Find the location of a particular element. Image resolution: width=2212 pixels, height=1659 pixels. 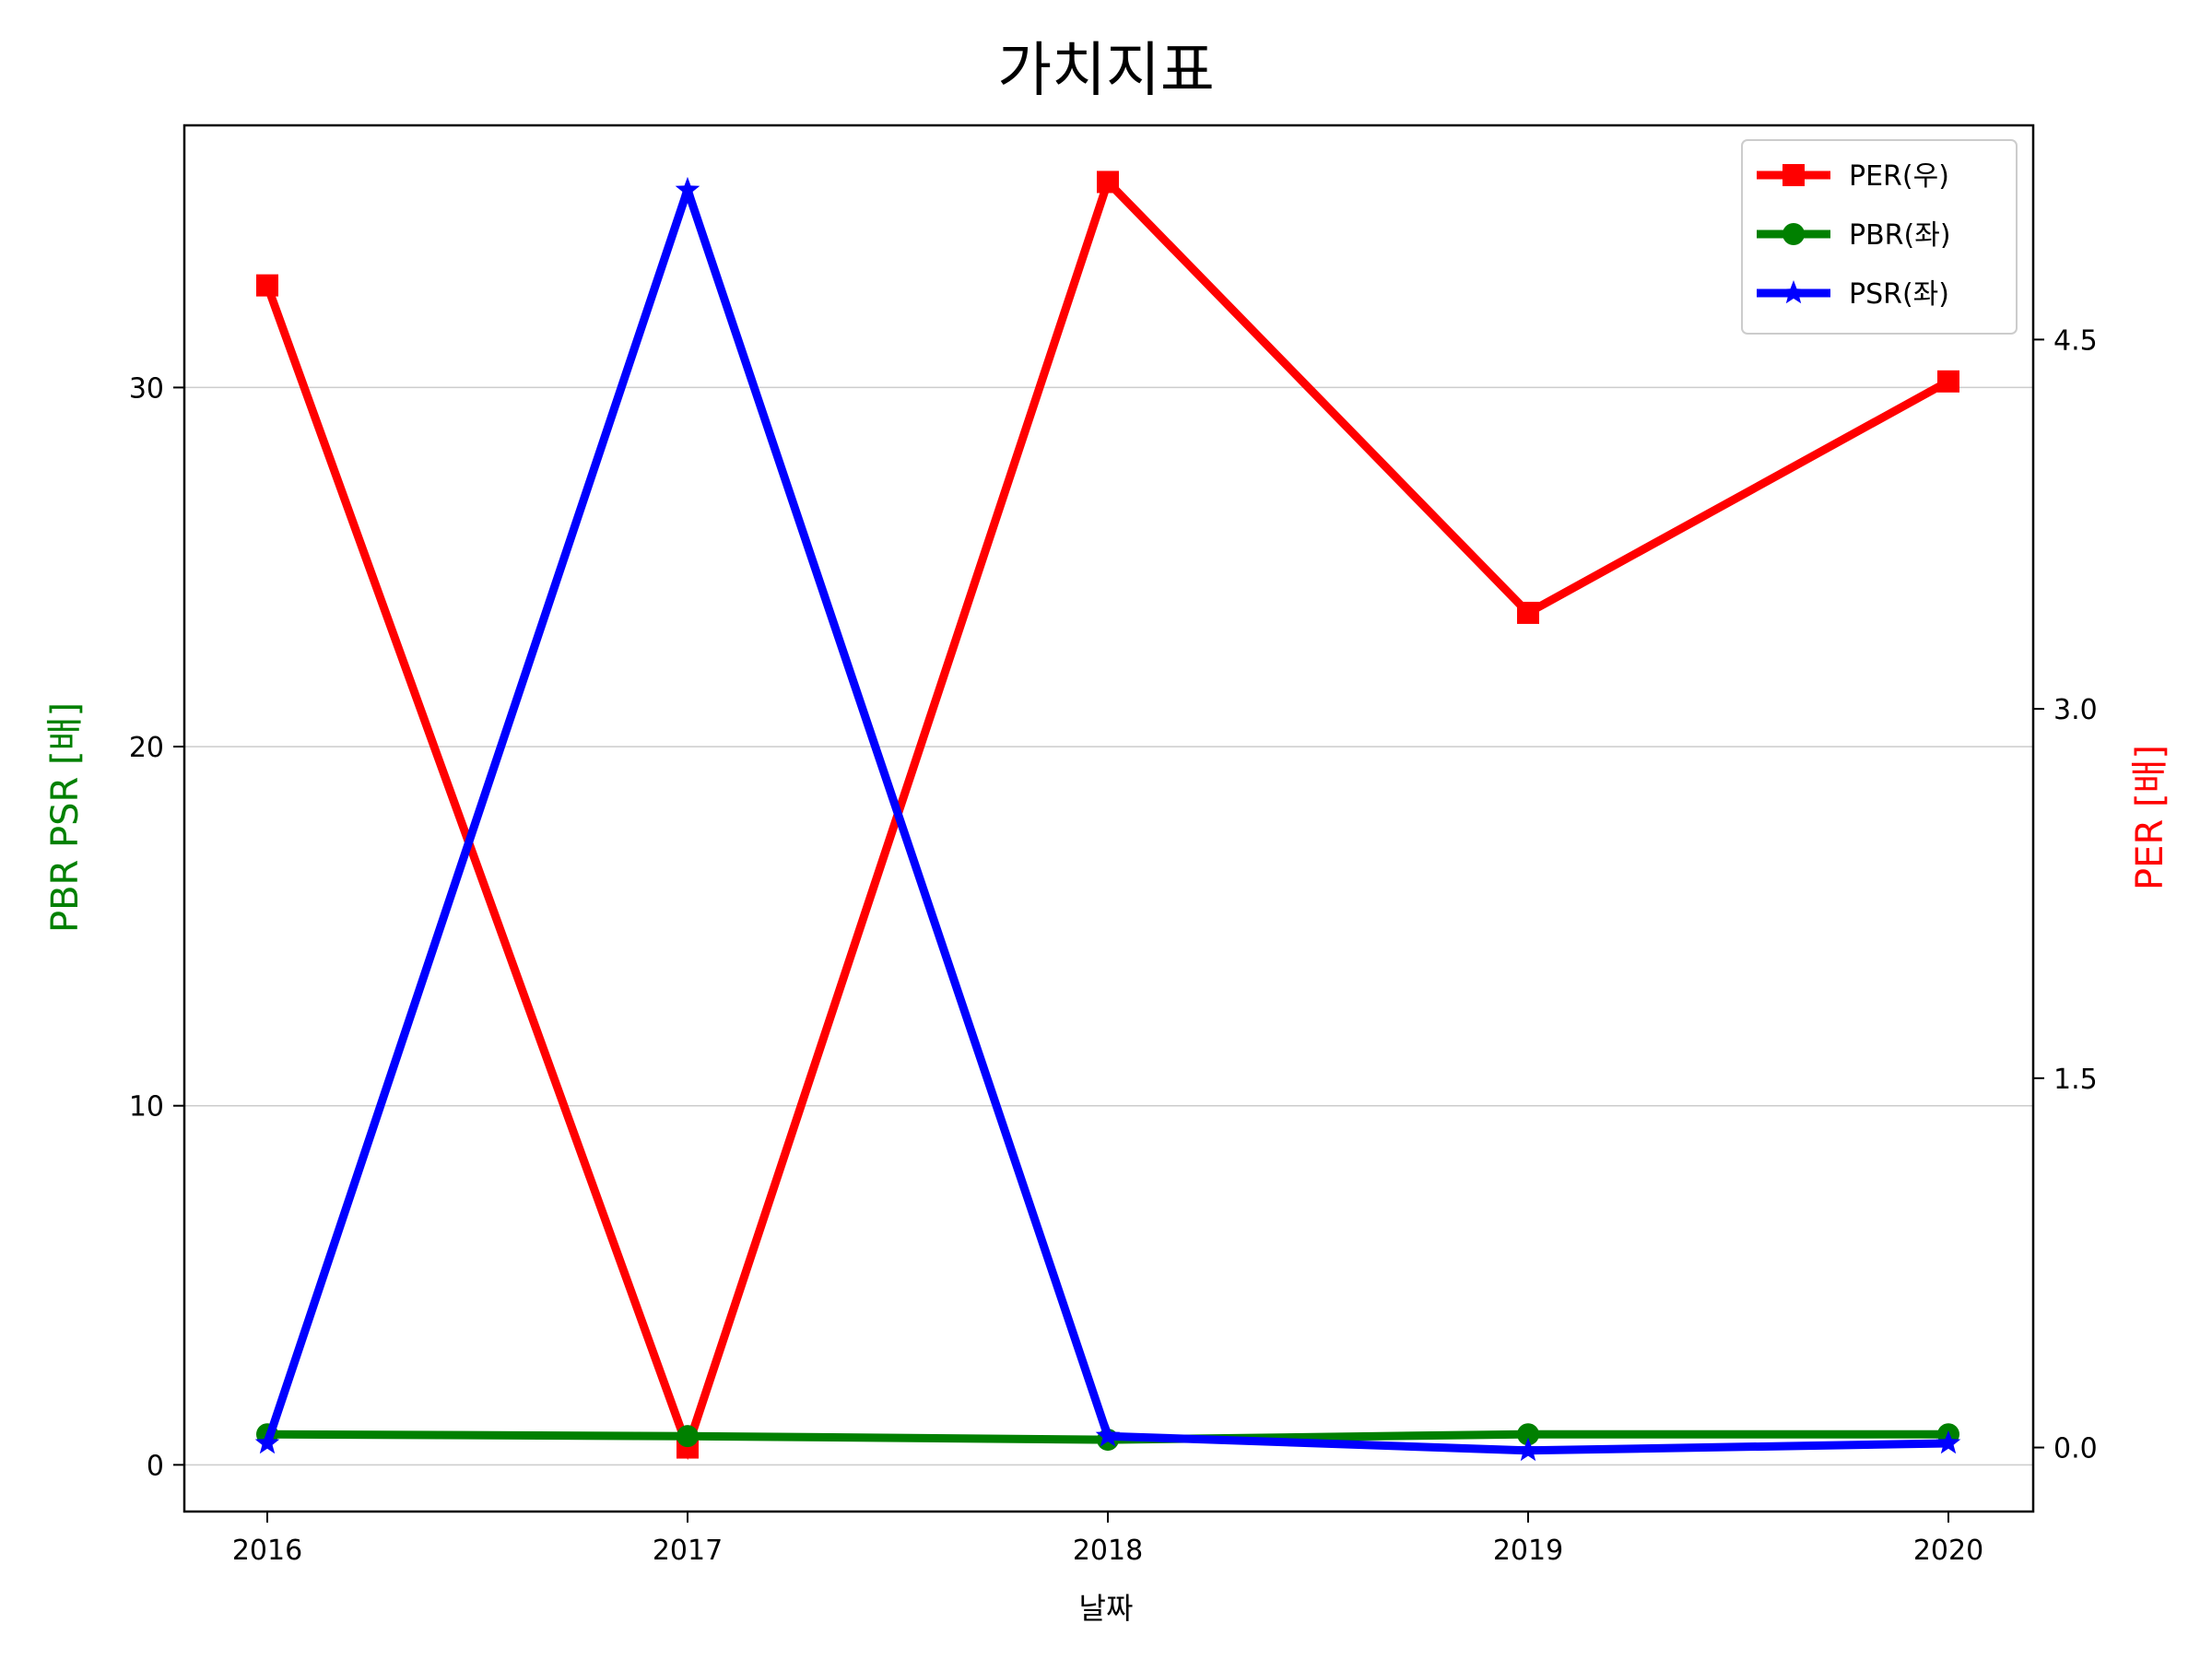

x-tick-label: 2020 is located at coordinates (1948, 1551).